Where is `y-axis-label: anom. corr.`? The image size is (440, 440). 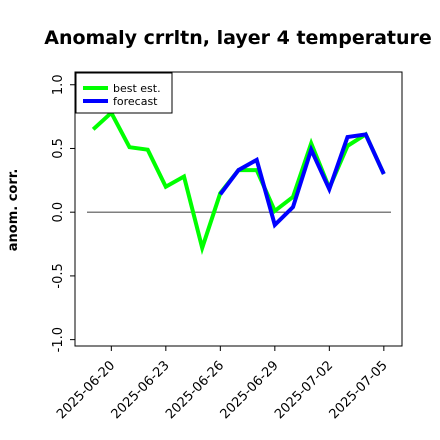 y-axis-label: anom. corr. is located at coordinates (13, 210).